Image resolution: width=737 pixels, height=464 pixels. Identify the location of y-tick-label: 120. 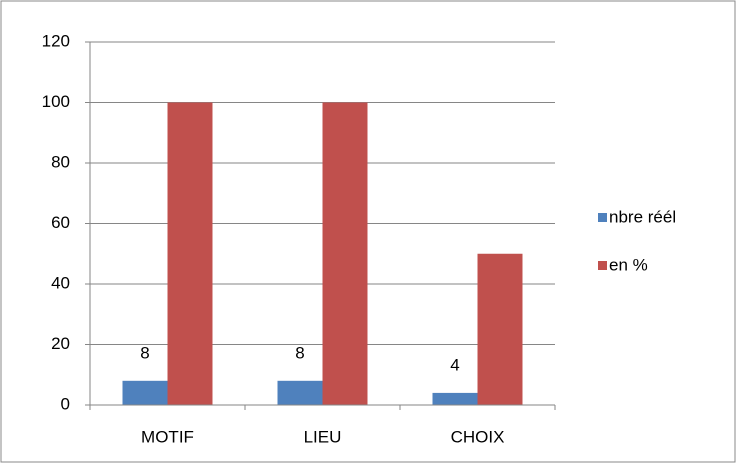
(56, 40).